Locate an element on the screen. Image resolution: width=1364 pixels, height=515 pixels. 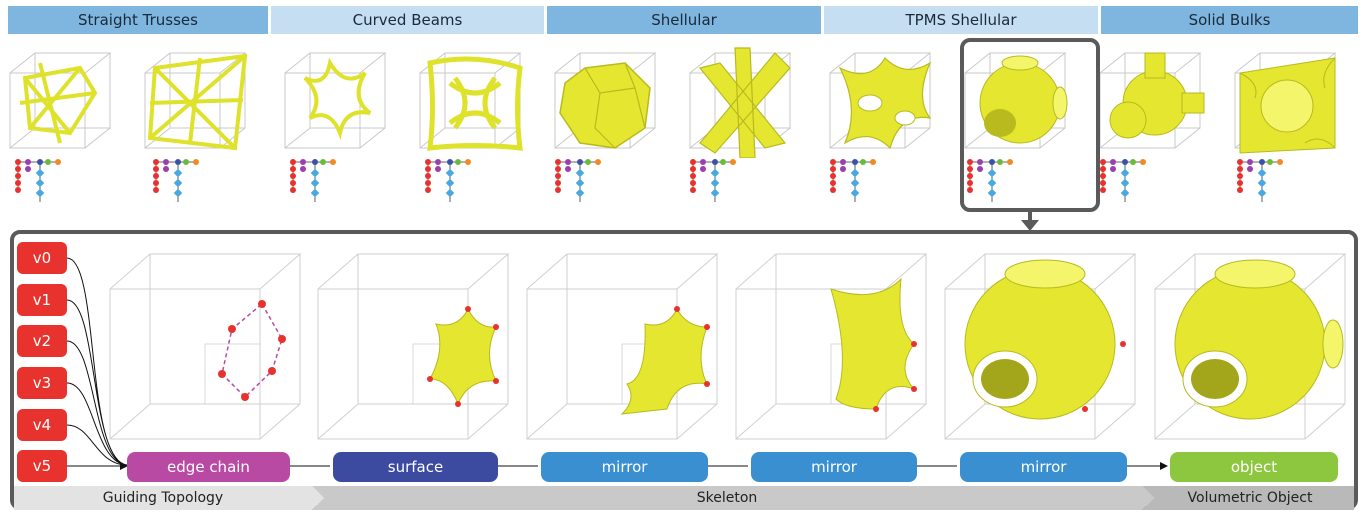
vertex-v1: v1 is located at coordinates (42, 300).